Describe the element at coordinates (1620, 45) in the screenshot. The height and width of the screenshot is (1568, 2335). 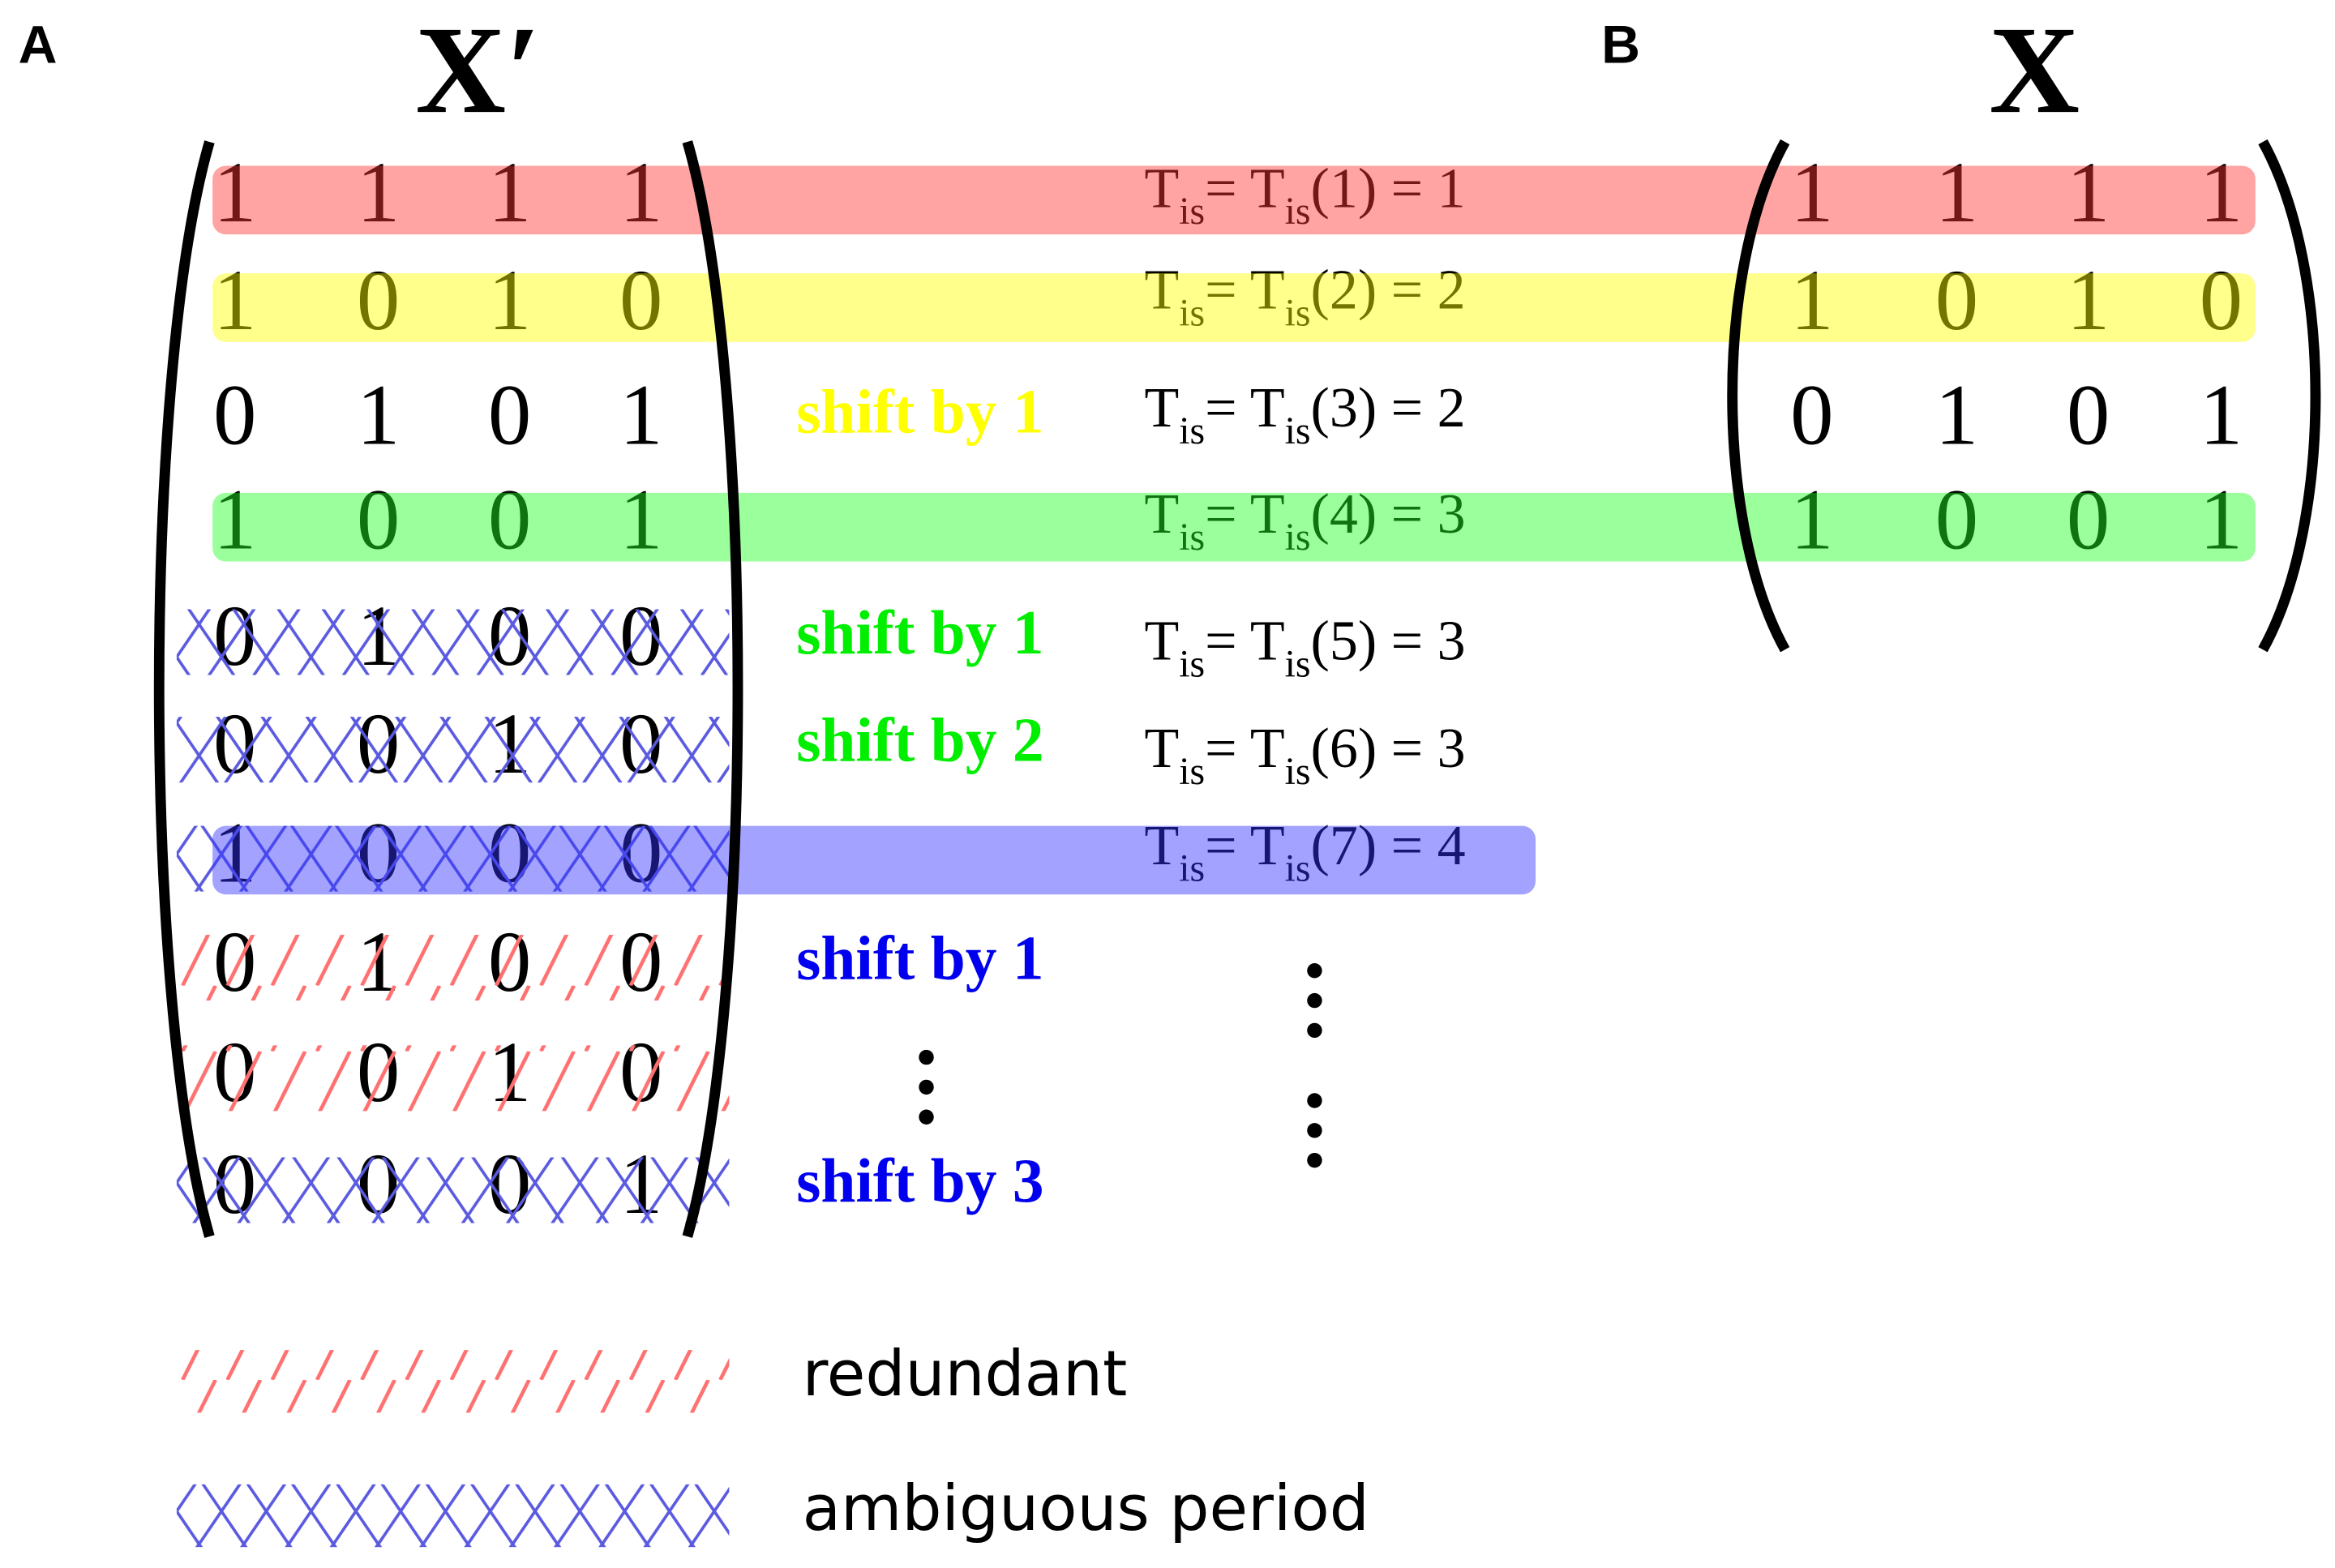
I see `panel-label: B` at that location.